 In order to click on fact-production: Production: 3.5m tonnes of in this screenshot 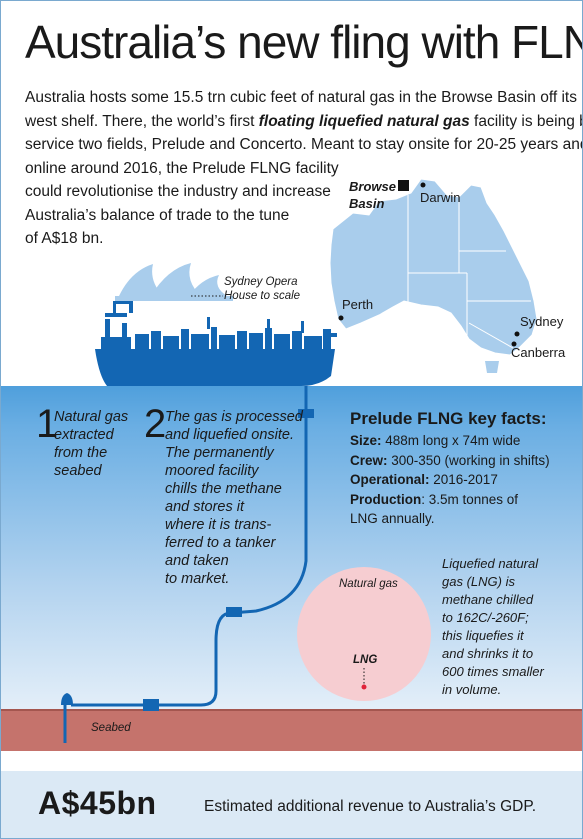, I will do `click(450, 500)`.